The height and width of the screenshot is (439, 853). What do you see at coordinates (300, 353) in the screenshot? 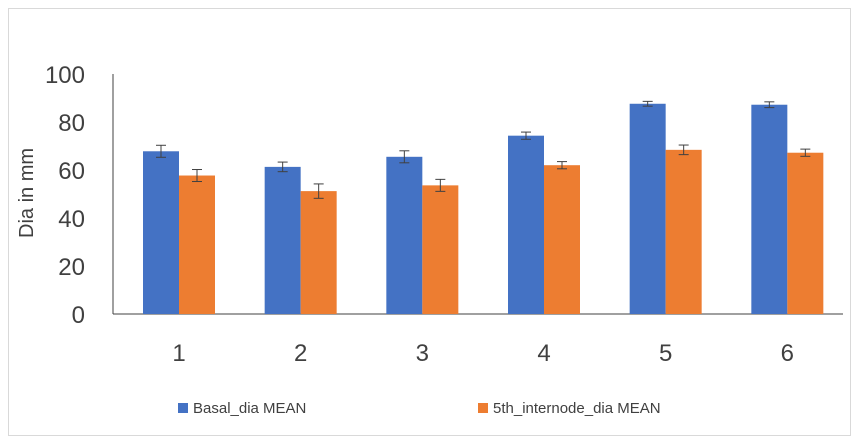
I see `x-tick-label: 2` at bounding box center [300, 353].